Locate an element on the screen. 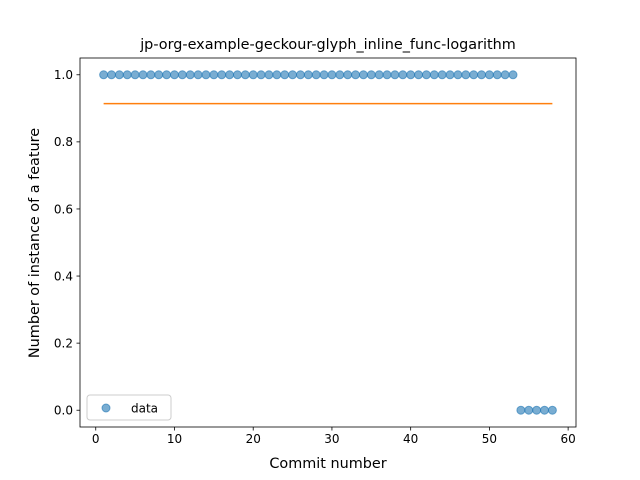 The height and width of the screenshot is (480, 640). legend: data is located at coordinates (129, 407).